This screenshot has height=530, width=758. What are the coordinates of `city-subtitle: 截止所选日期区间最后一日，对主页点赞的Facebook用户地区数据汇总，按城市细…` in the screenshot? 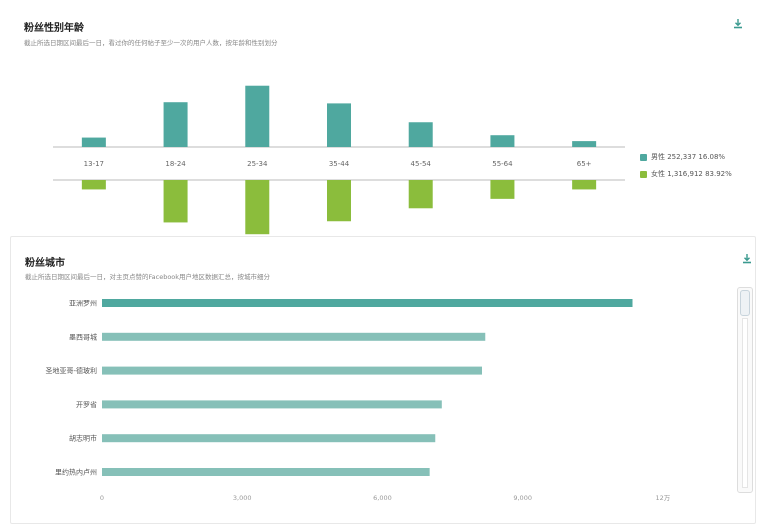 It's located at (148, 277).